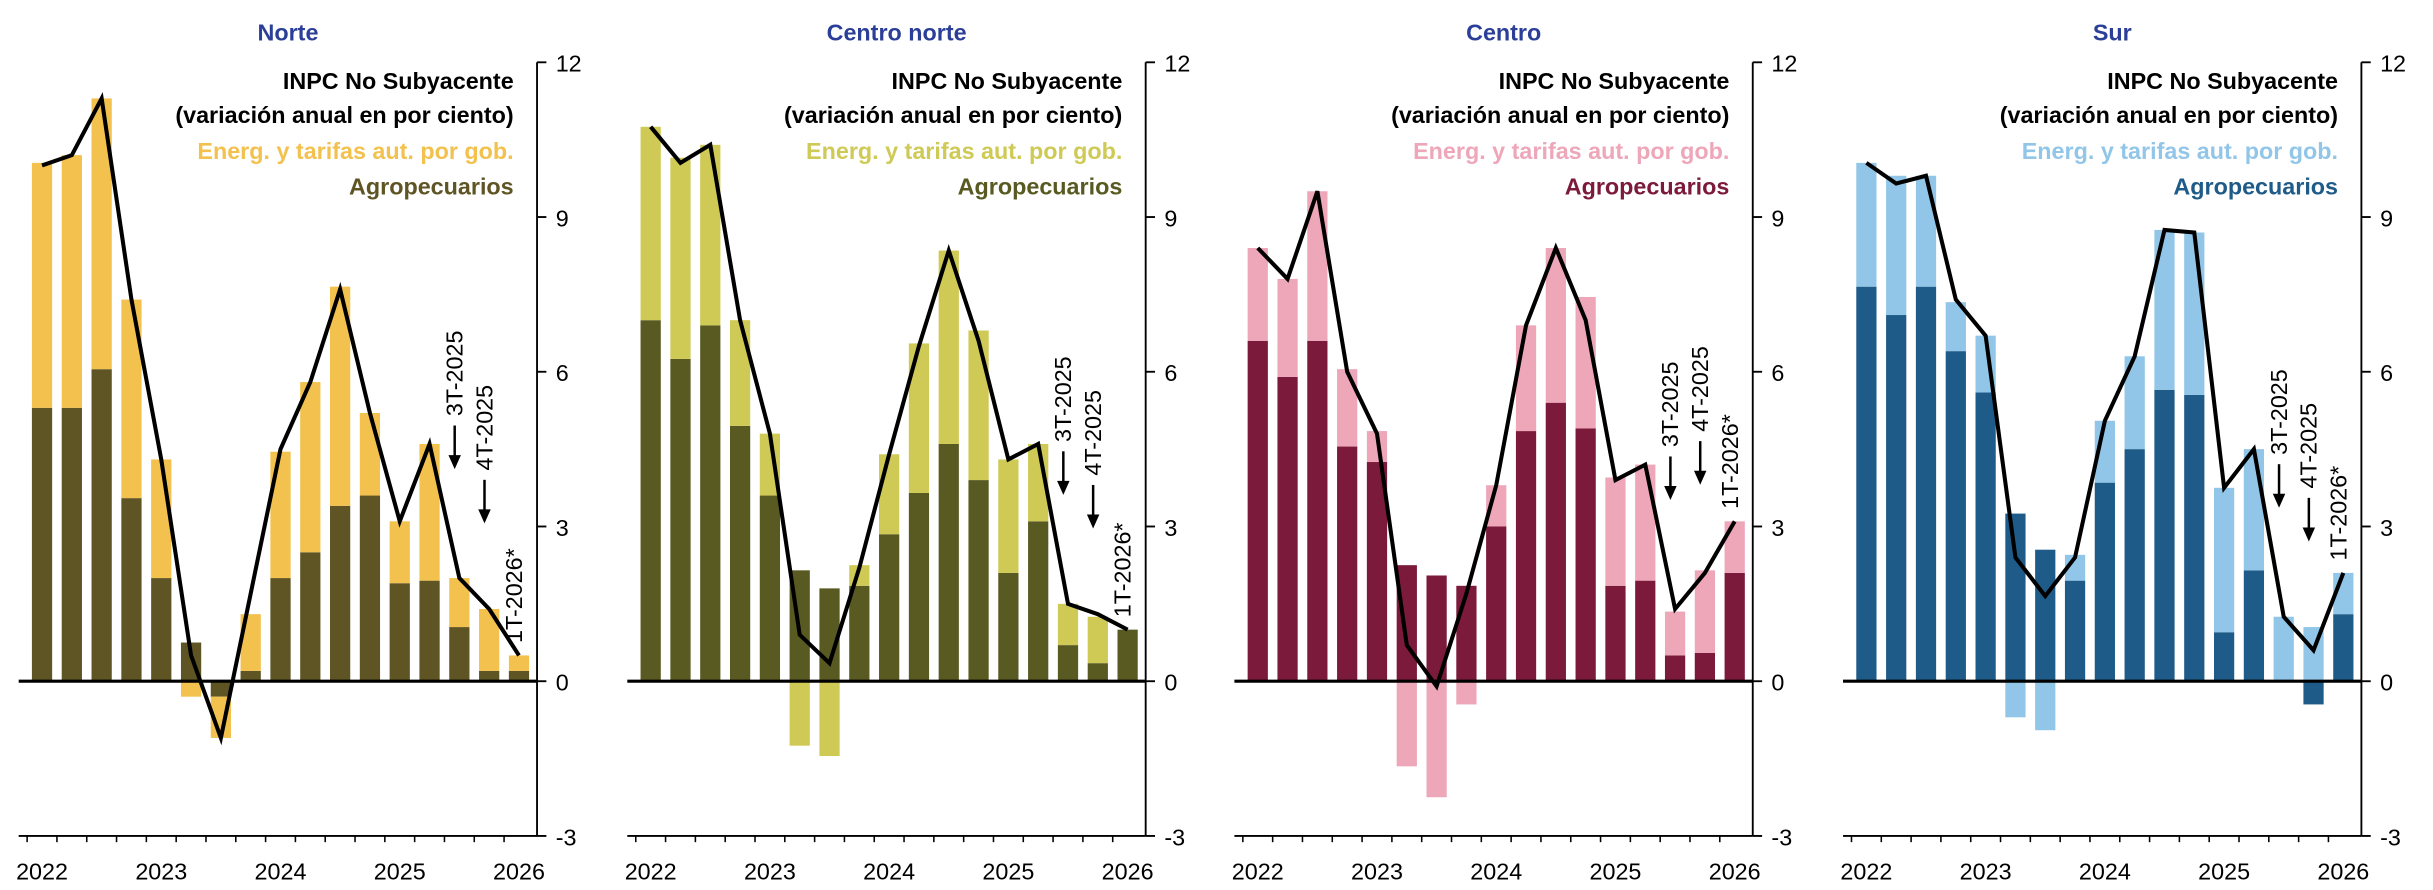 This screenshot has height=890, width=2433. I want to click on panel-title: Centro norte, so click(897, 33).